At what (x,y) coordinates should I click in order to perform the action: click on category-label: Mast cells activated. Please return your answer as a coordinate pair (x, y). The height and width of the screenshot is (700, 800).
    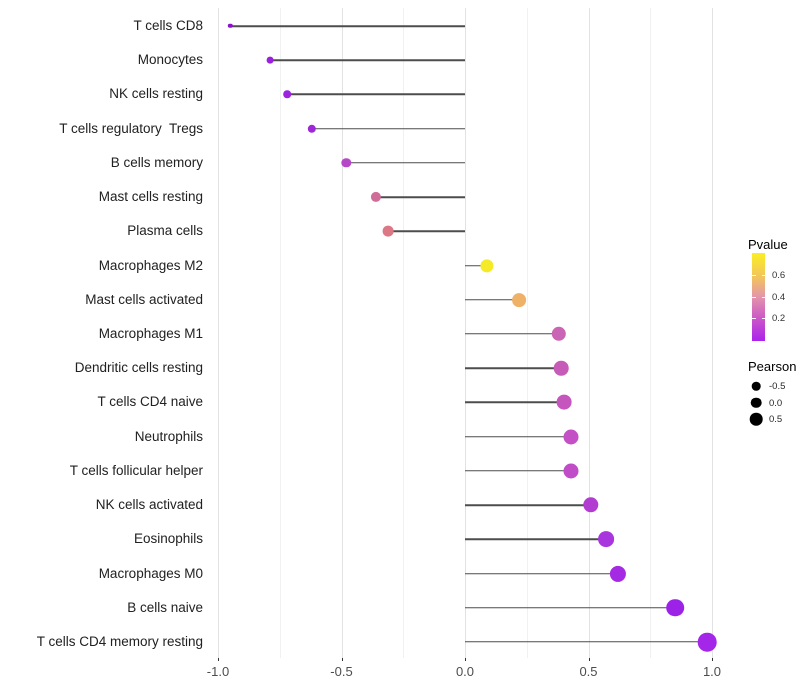
    Looking at the image, I should click on (144, 299).